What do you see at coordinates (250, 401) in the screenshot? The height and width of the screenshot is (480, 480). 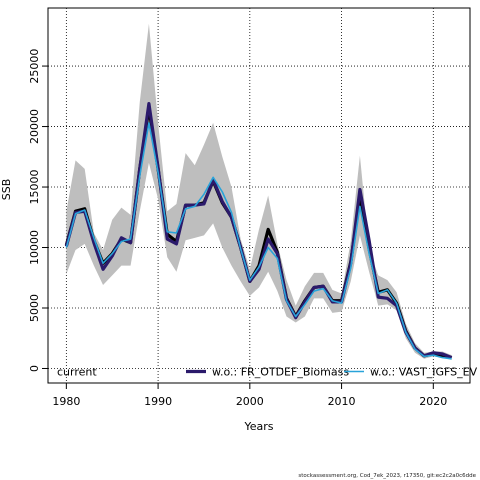 I see `x-tick-label: 2000` at bounding box center [250, 401].